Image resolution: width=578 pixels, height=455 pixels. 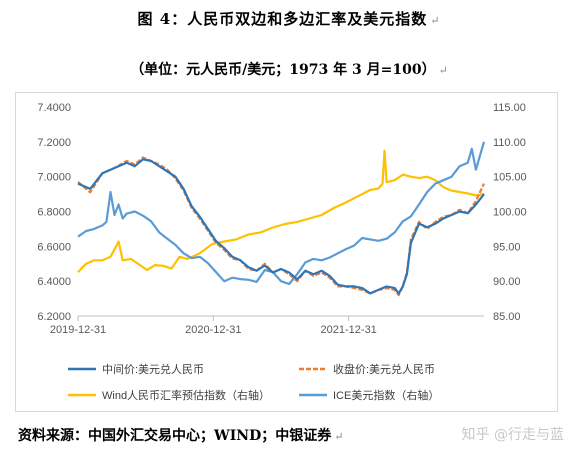 What do you see at coordinates (54, 282) in the screenshot?
I see `y-left-tick-label: 6.4000` at bounding box center [54, 282].